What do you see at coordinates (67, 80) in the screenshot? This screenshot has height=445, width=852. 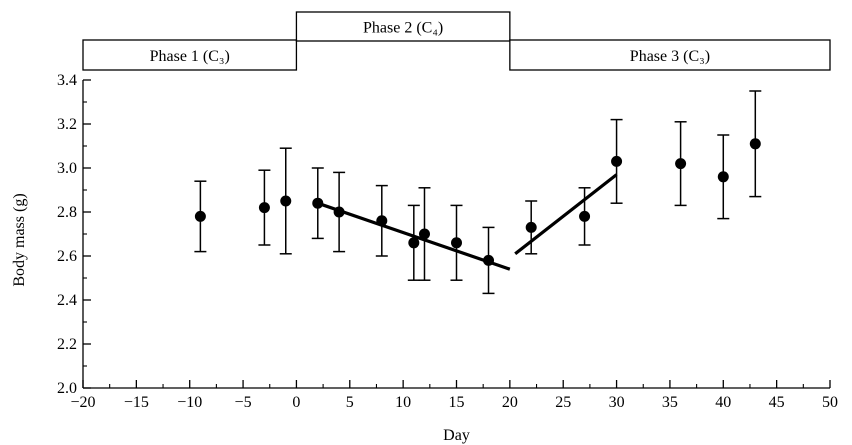 I see `y-tick-label: 3.4` at bounding box center [67, 80].